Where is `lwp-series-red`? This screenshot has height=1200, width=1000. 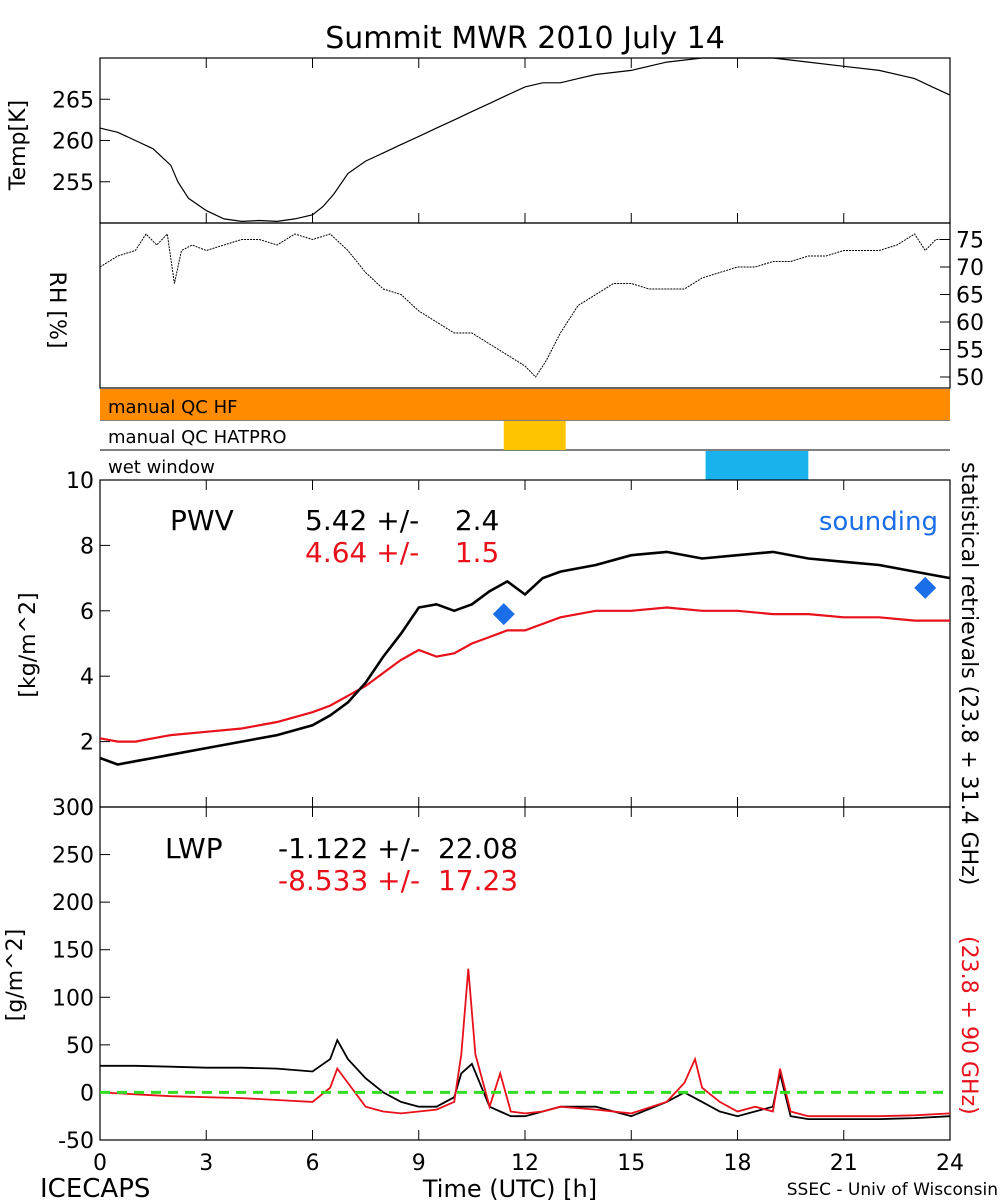
lwp-series-red is located at coordinates (525, 1043).